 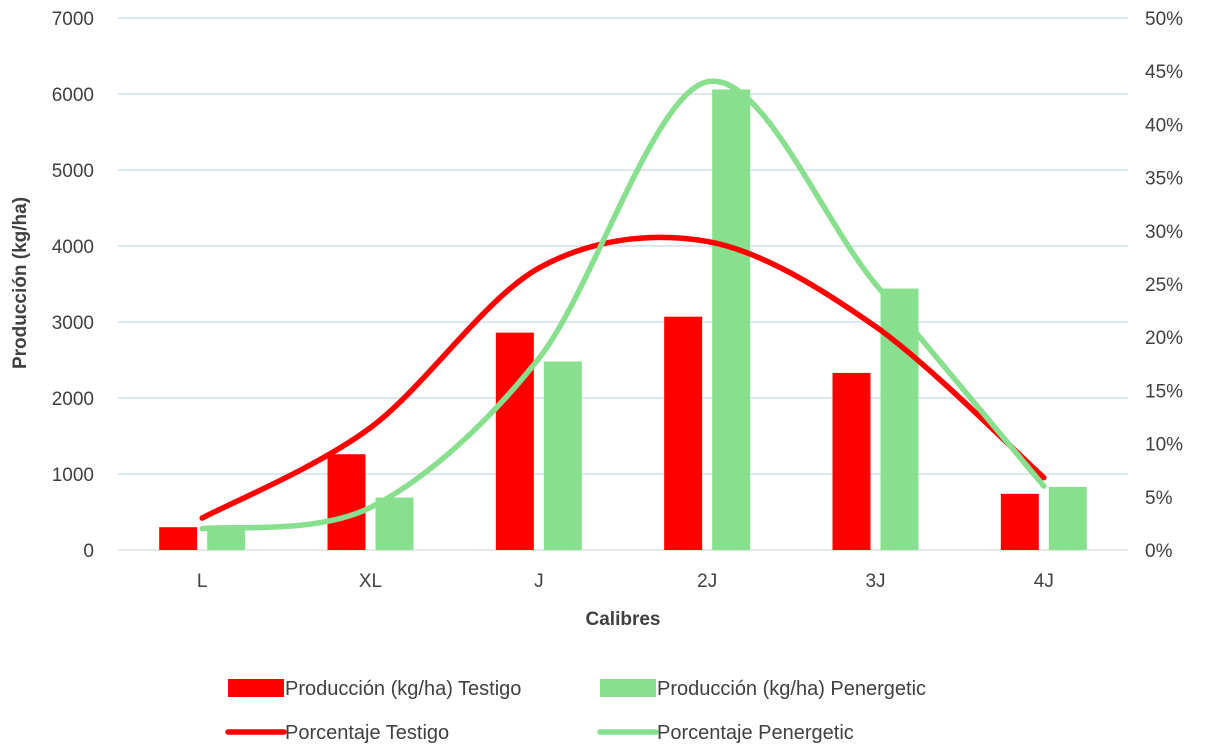 I want to click on y-axis-ticks: 0 1000 2000 3000 4000 5000 6000 7000, so click(x=73, y=285).